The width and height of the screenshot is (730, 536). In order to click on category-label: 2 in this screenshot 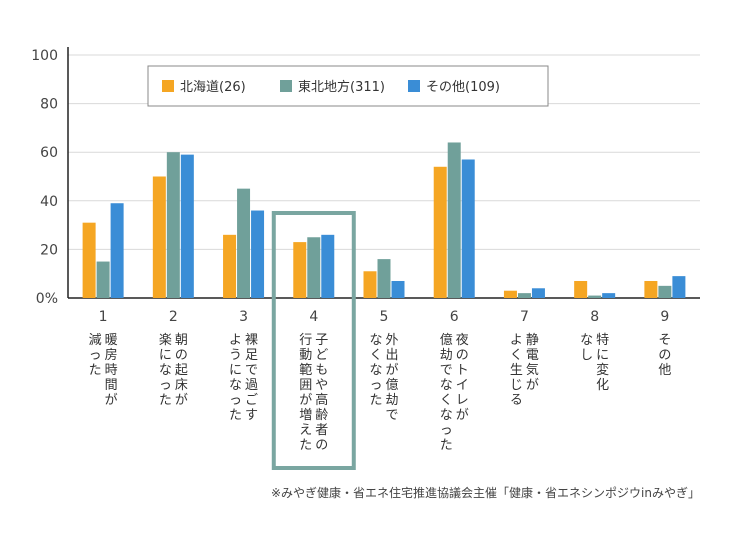, I will do `click(173, 317)`.